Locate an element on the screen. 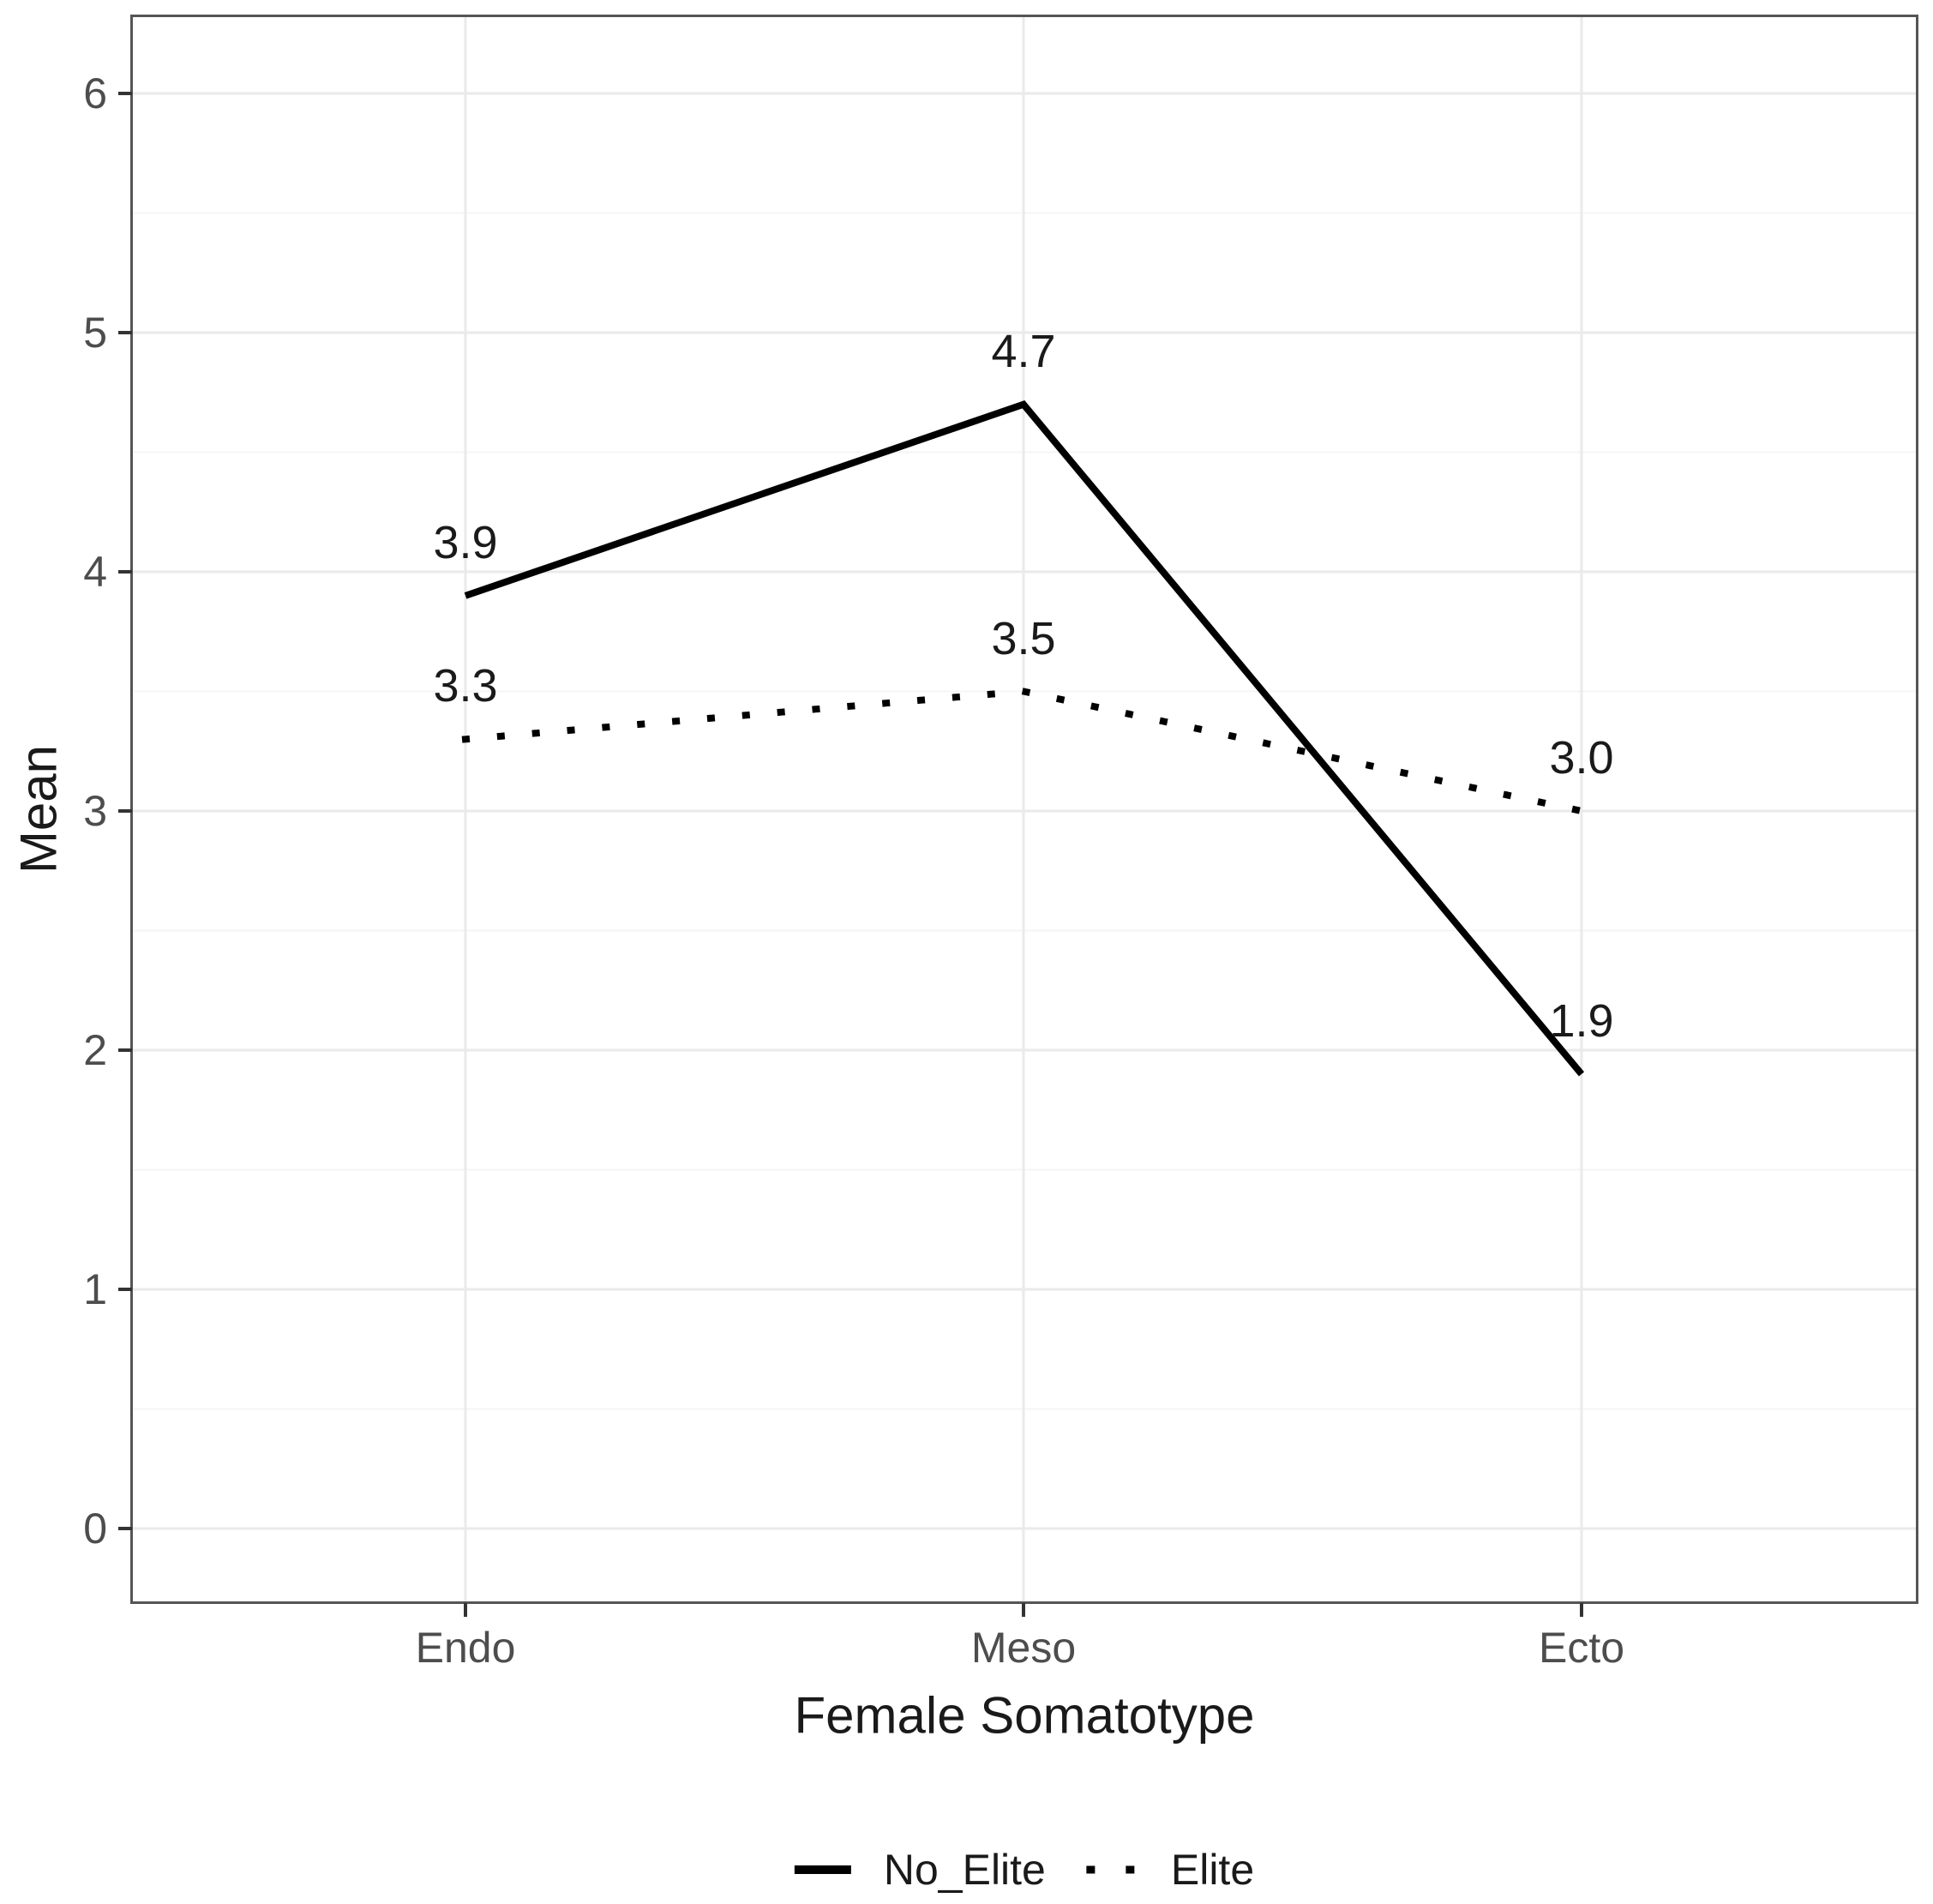 The image size is (1933, 1904). data-point-label: 3.3 is located at coordinates (465, 686).